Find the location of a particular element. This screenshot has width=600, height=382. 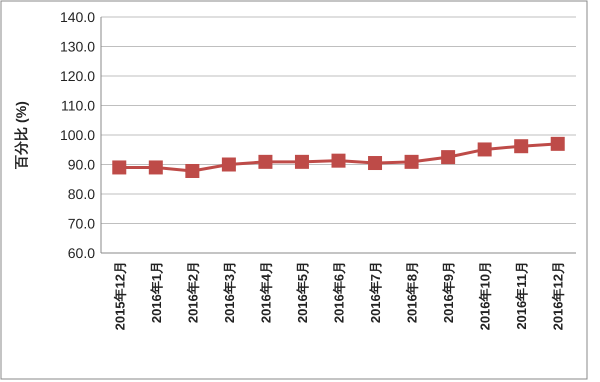

y-tick-label: 80.0 is located at coordinates (82, 194).